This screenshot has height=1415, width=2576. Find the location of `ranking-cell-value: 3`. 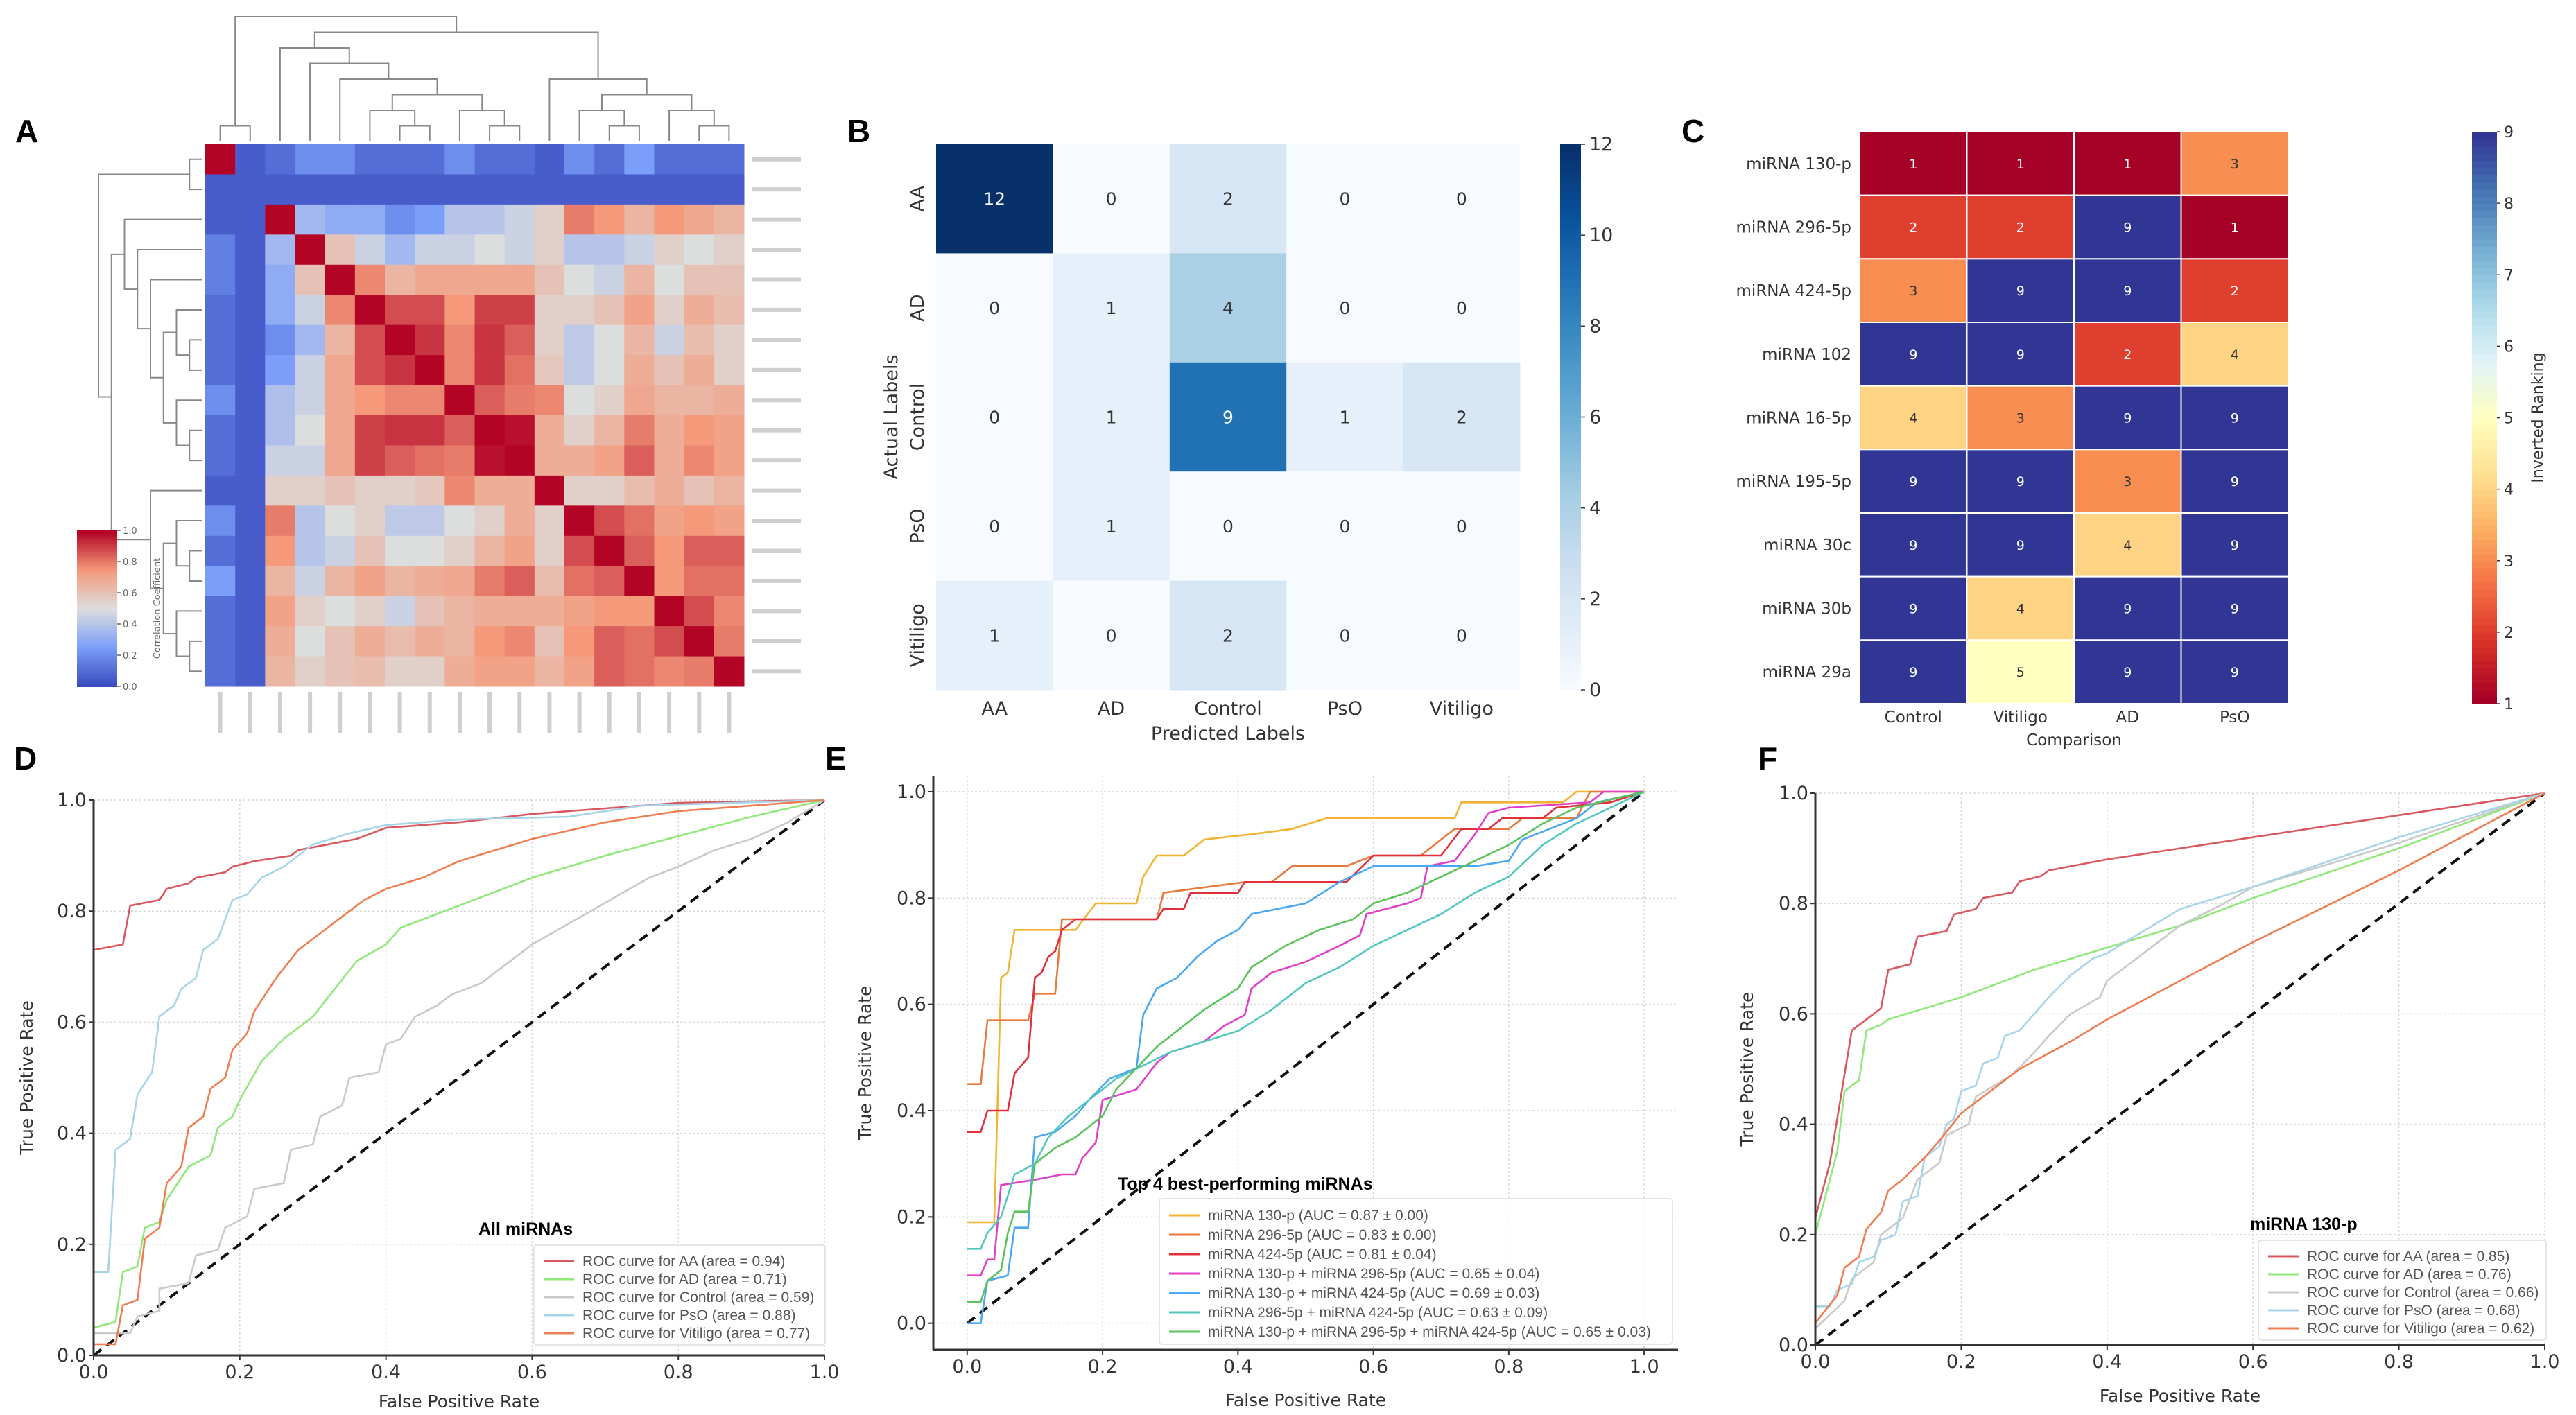

ranking-cell-value: 3 is located at coordinates (2235, 164).